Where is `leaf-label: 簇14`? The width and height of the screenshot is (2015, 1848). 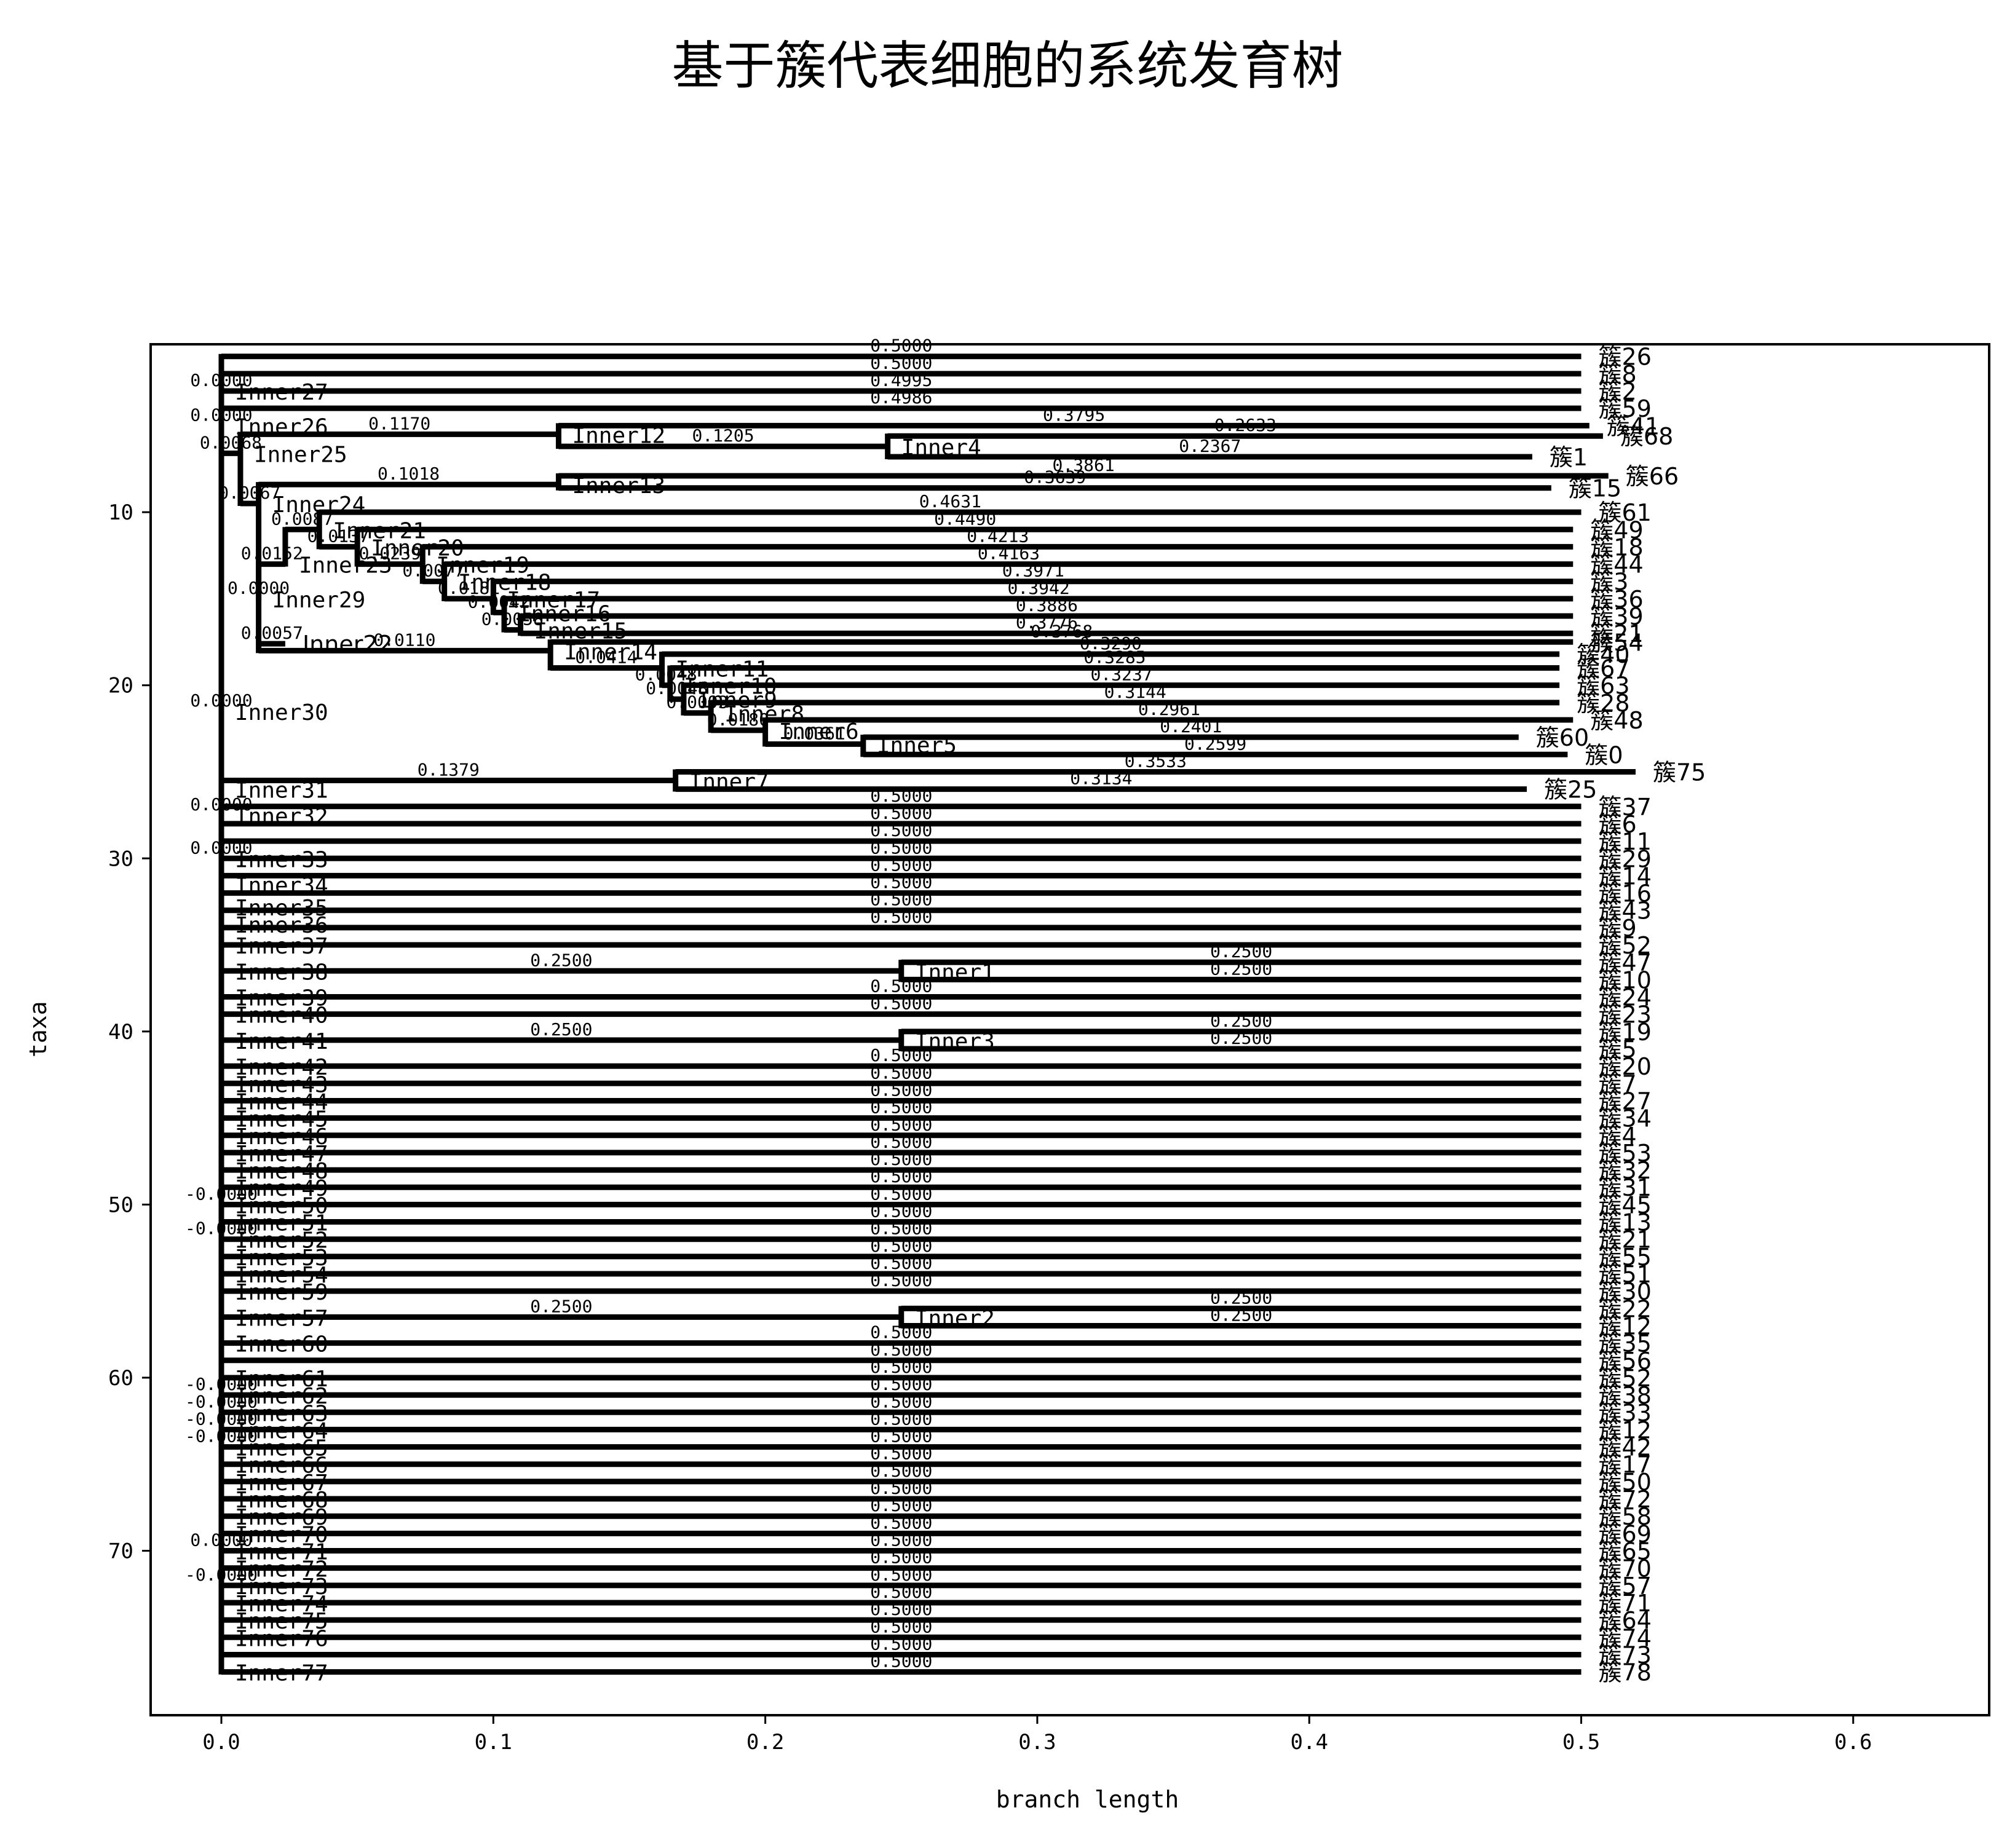 leaf-label: 簇14 is located at coordinates (1625, 876).